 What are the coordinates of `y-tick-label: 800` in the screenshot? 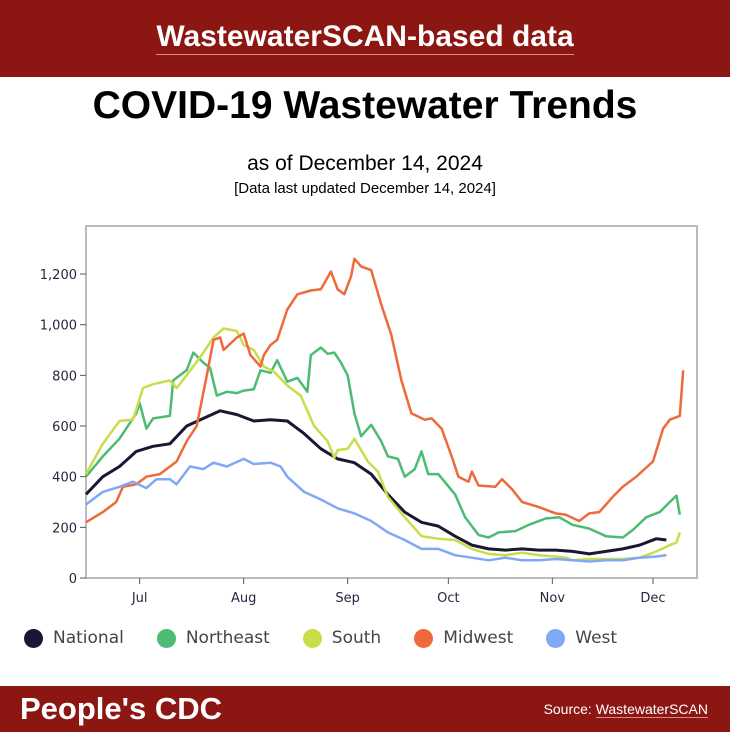 It's located at (64, 376).